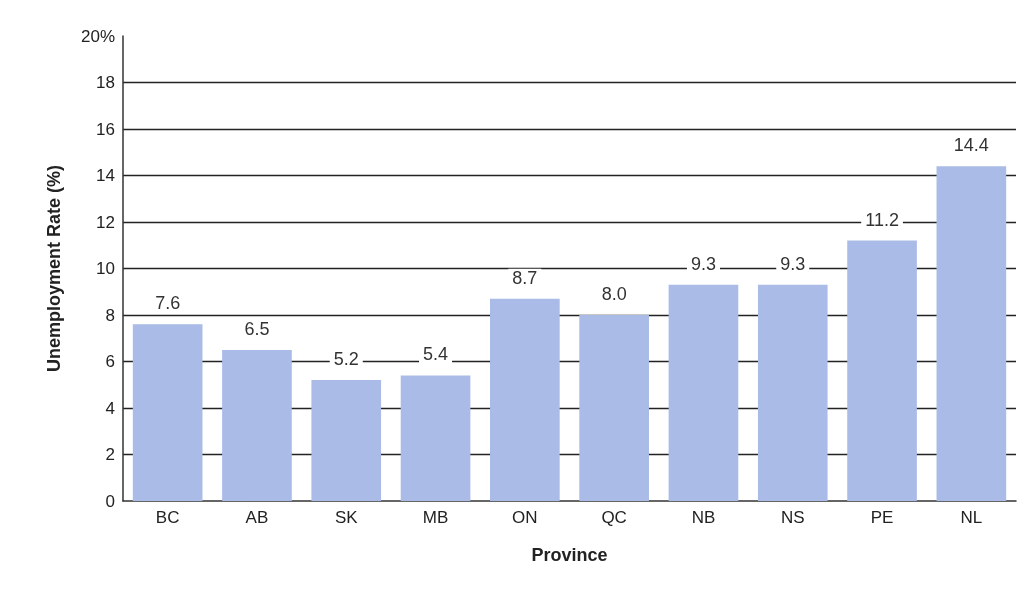  Describe the element at coordinates (110, 408) in the screenshot. I see `y-tick-label: 4` at that location.